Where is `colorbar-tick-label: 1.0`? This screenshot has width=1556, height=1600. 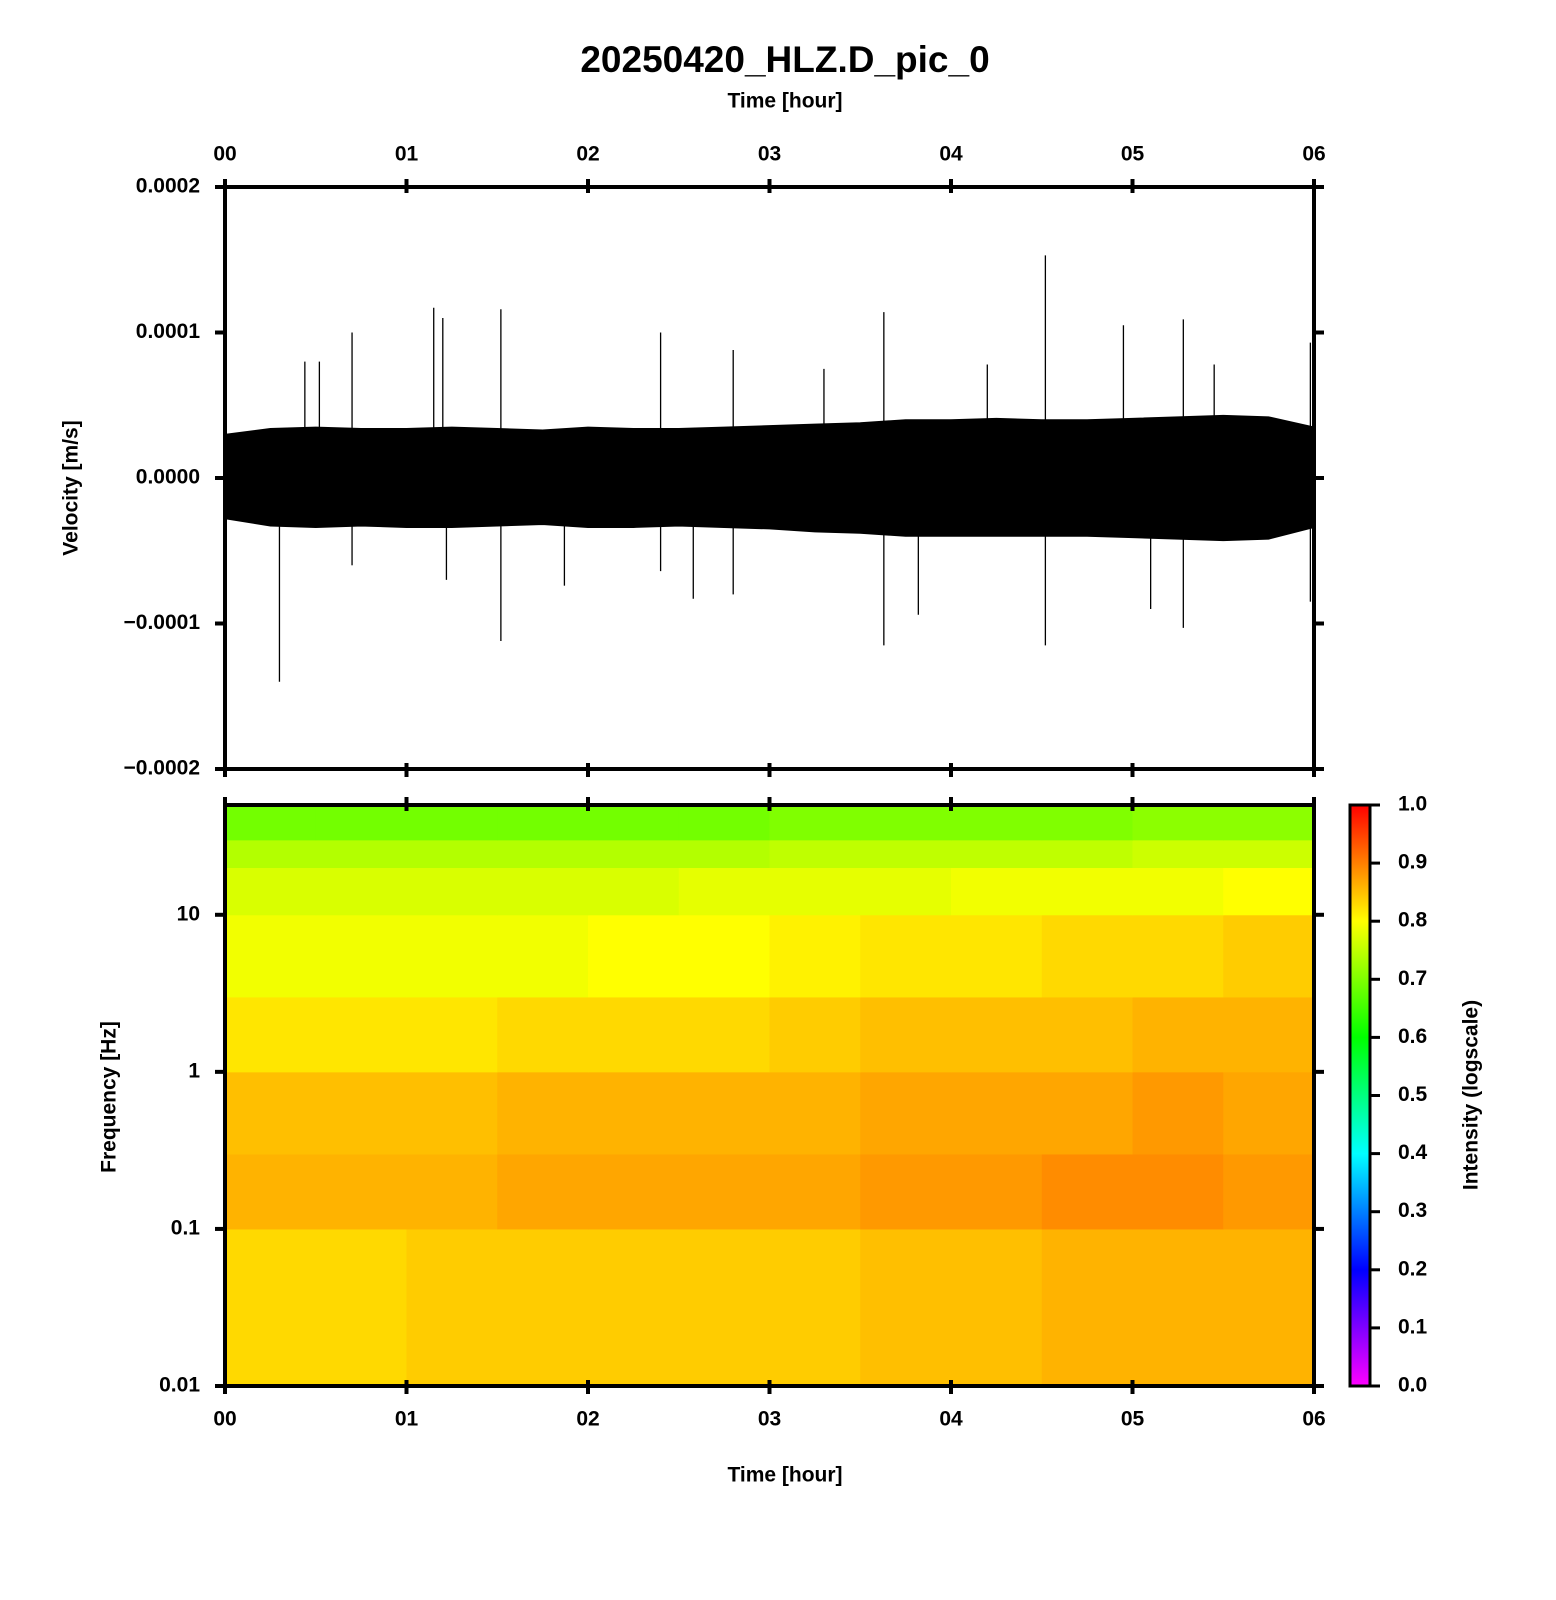
colorbar-tick-label: 1.0 is located at coordinates (1412, 804).